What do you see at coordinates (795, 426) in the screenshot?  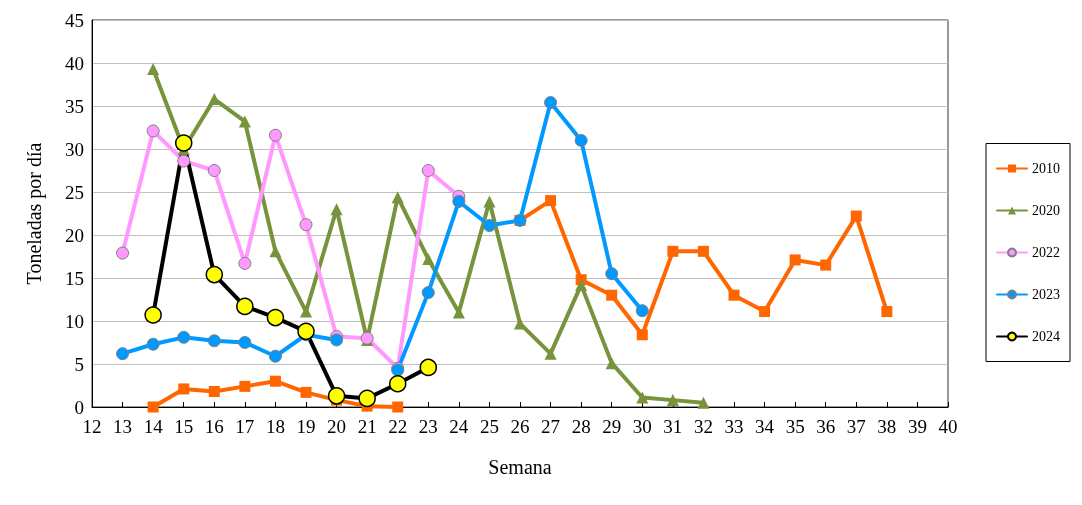 I see `x-tick-label: 35` at bounding box center [795, 426].